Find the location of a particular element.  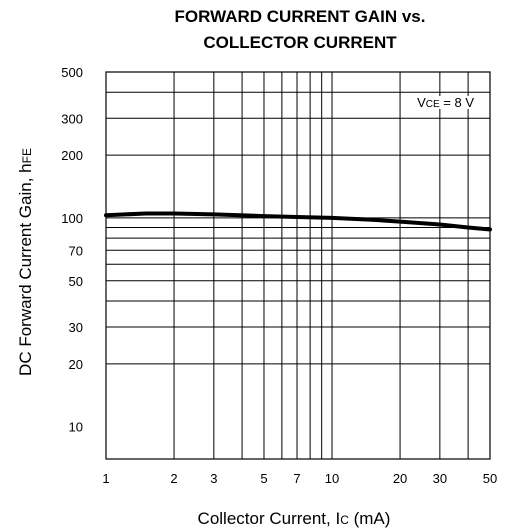

y-tick-label: 200 is located at coordinates (72, 155).